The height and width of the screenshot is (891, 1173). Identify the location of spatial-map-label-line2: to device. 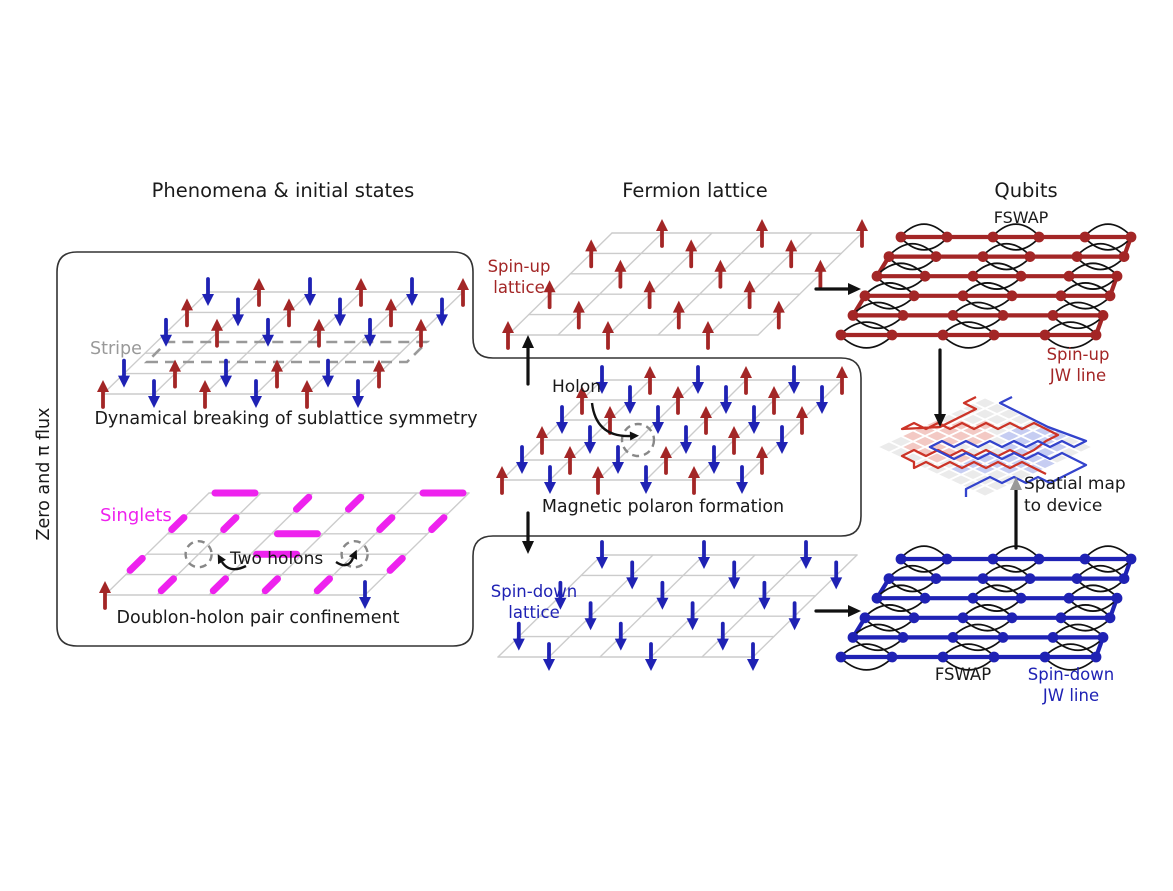
(1063, 506).